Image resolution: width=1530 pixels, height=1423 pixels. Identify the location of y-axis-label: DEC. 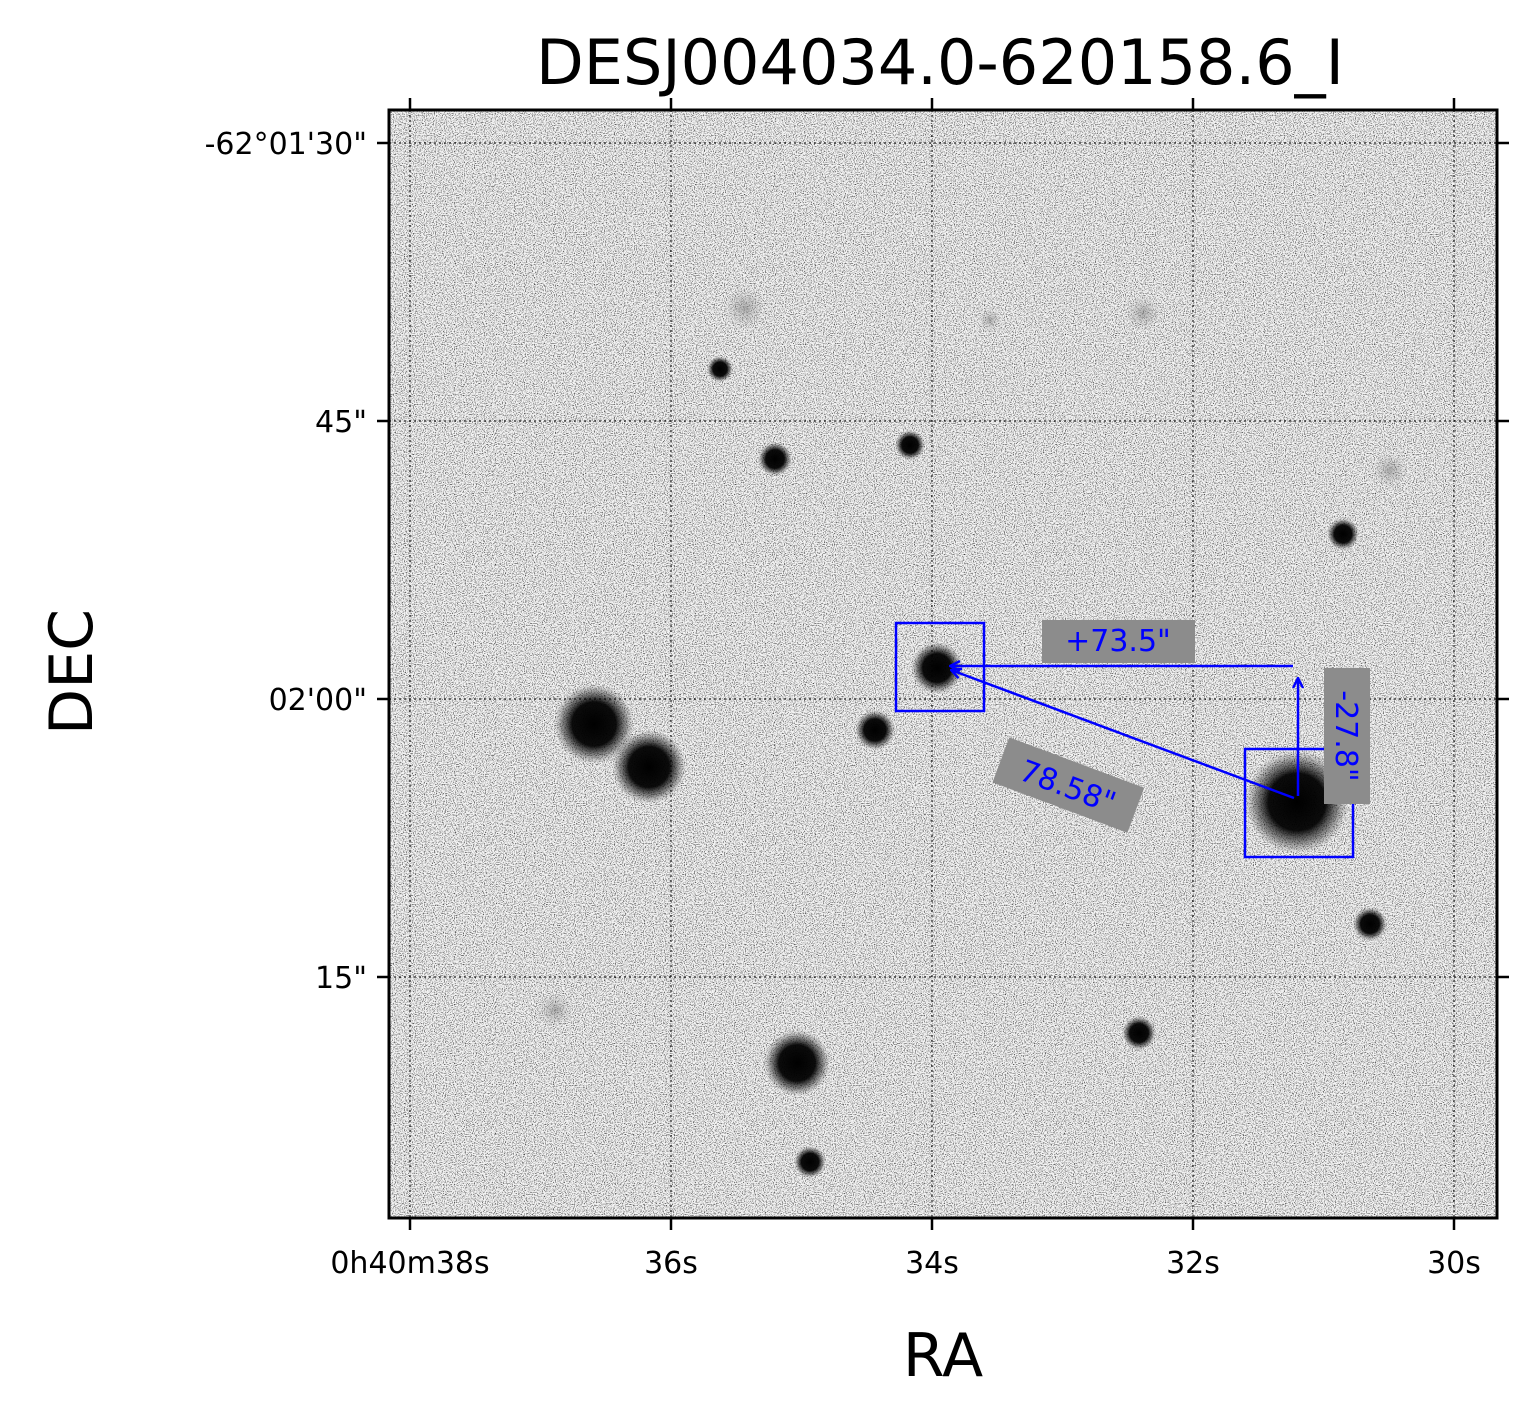
(72, 672).